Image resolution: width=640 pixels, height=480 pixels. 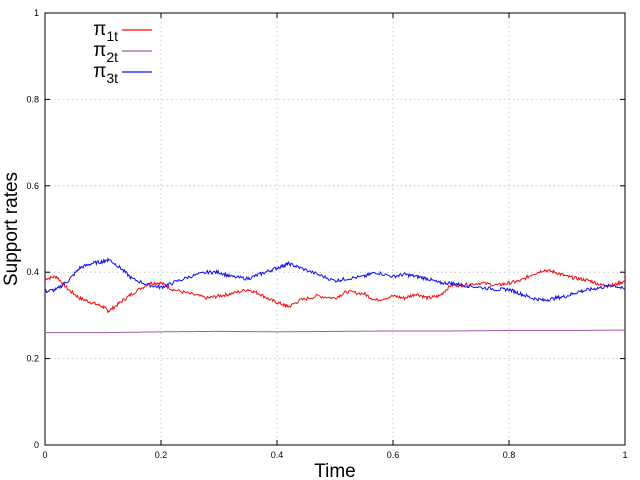 I want to click on legend-label-1: π1t, so click(x=105, y=31).